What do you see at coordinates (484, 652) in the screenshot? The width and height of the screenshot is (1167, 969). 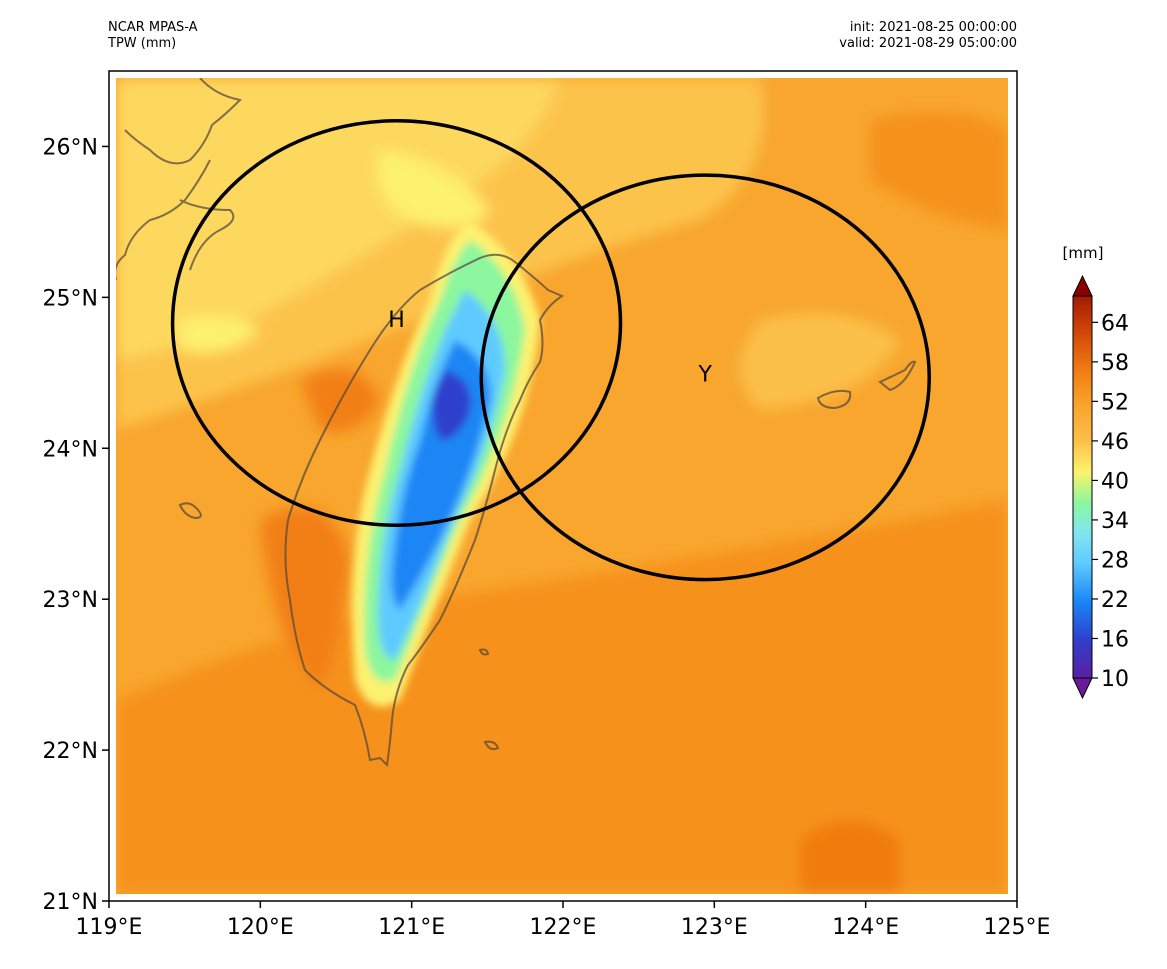 I see `orchid-island` at bounding box center [484, 652].